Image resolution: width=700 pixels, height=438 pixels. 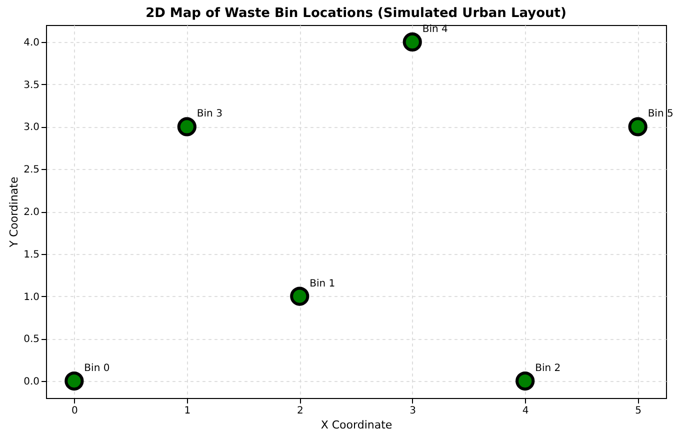 I want to click on annotation: Bin 0, so click(x=97, y=368).